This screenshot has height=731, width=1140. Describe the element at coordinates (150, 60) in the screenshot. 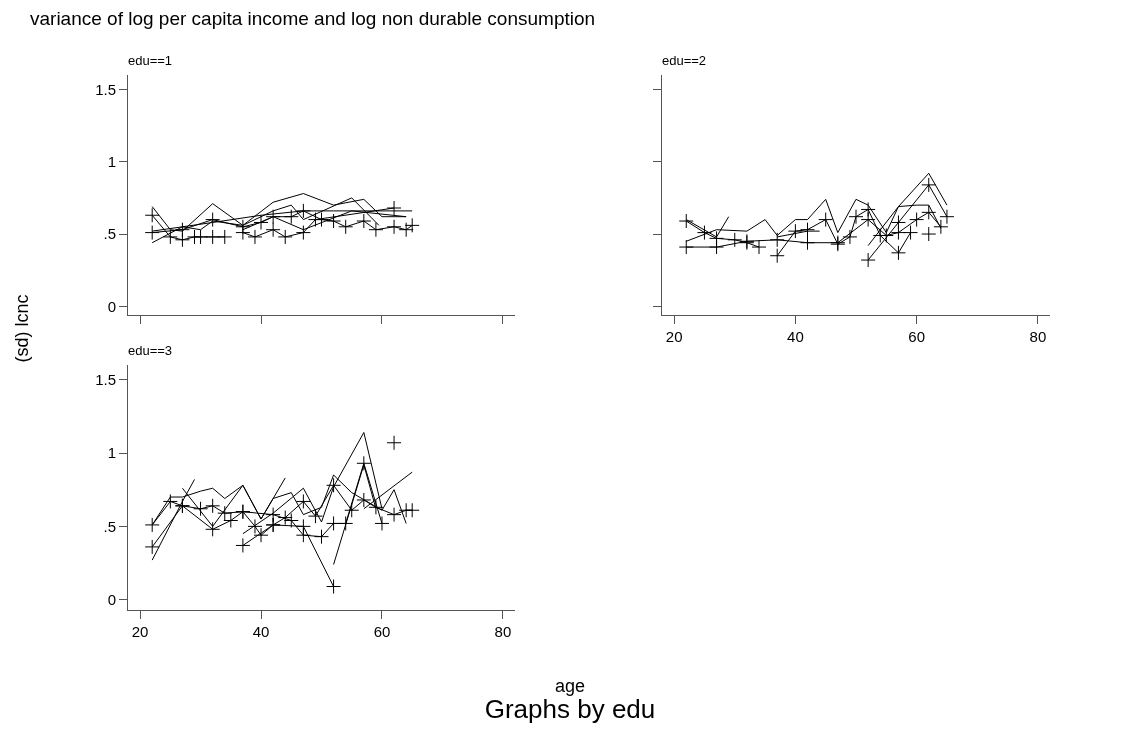

I see `chart-title: edu==1` at that location.